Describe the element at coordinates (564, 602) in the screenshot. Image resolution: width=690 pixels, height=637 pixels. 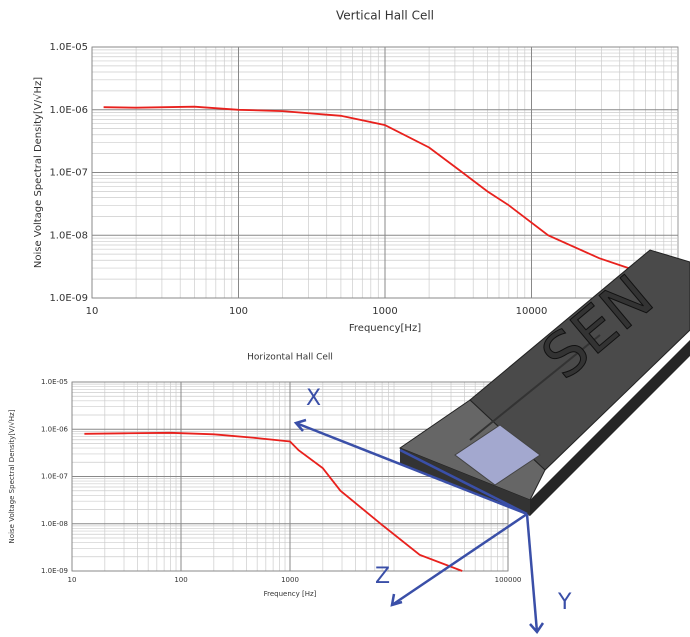
I see `axis-label: Y` at that location.